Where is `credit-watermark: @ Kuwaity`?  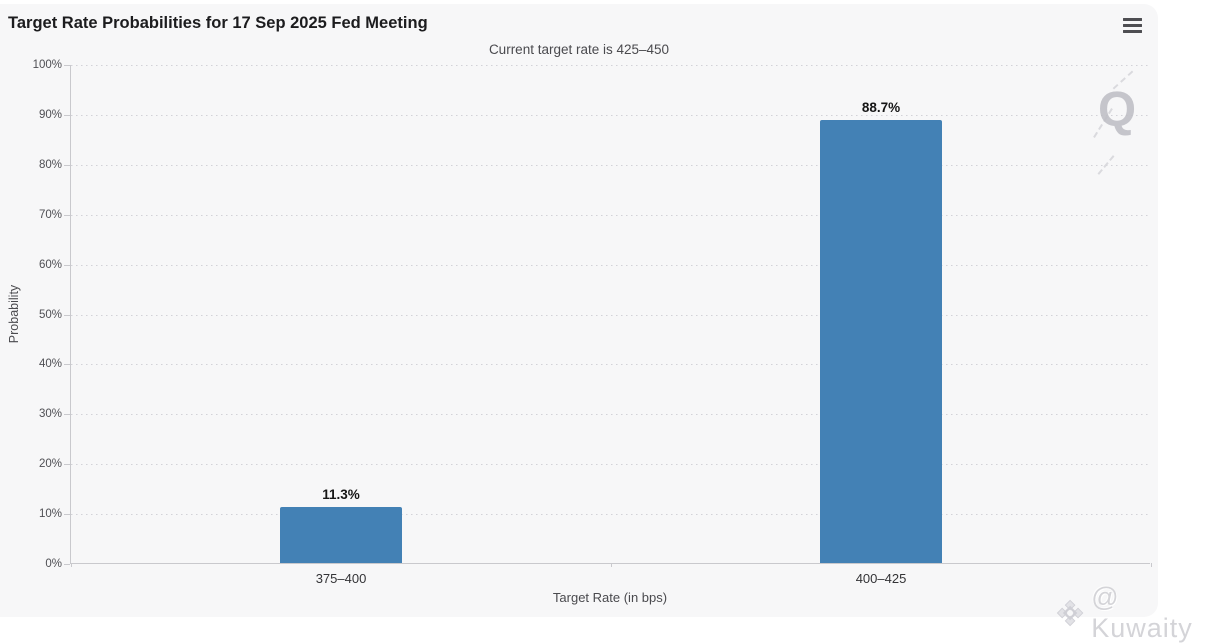
credit-watermark: @ Kuwaity is located at coordinates (1131, 613).